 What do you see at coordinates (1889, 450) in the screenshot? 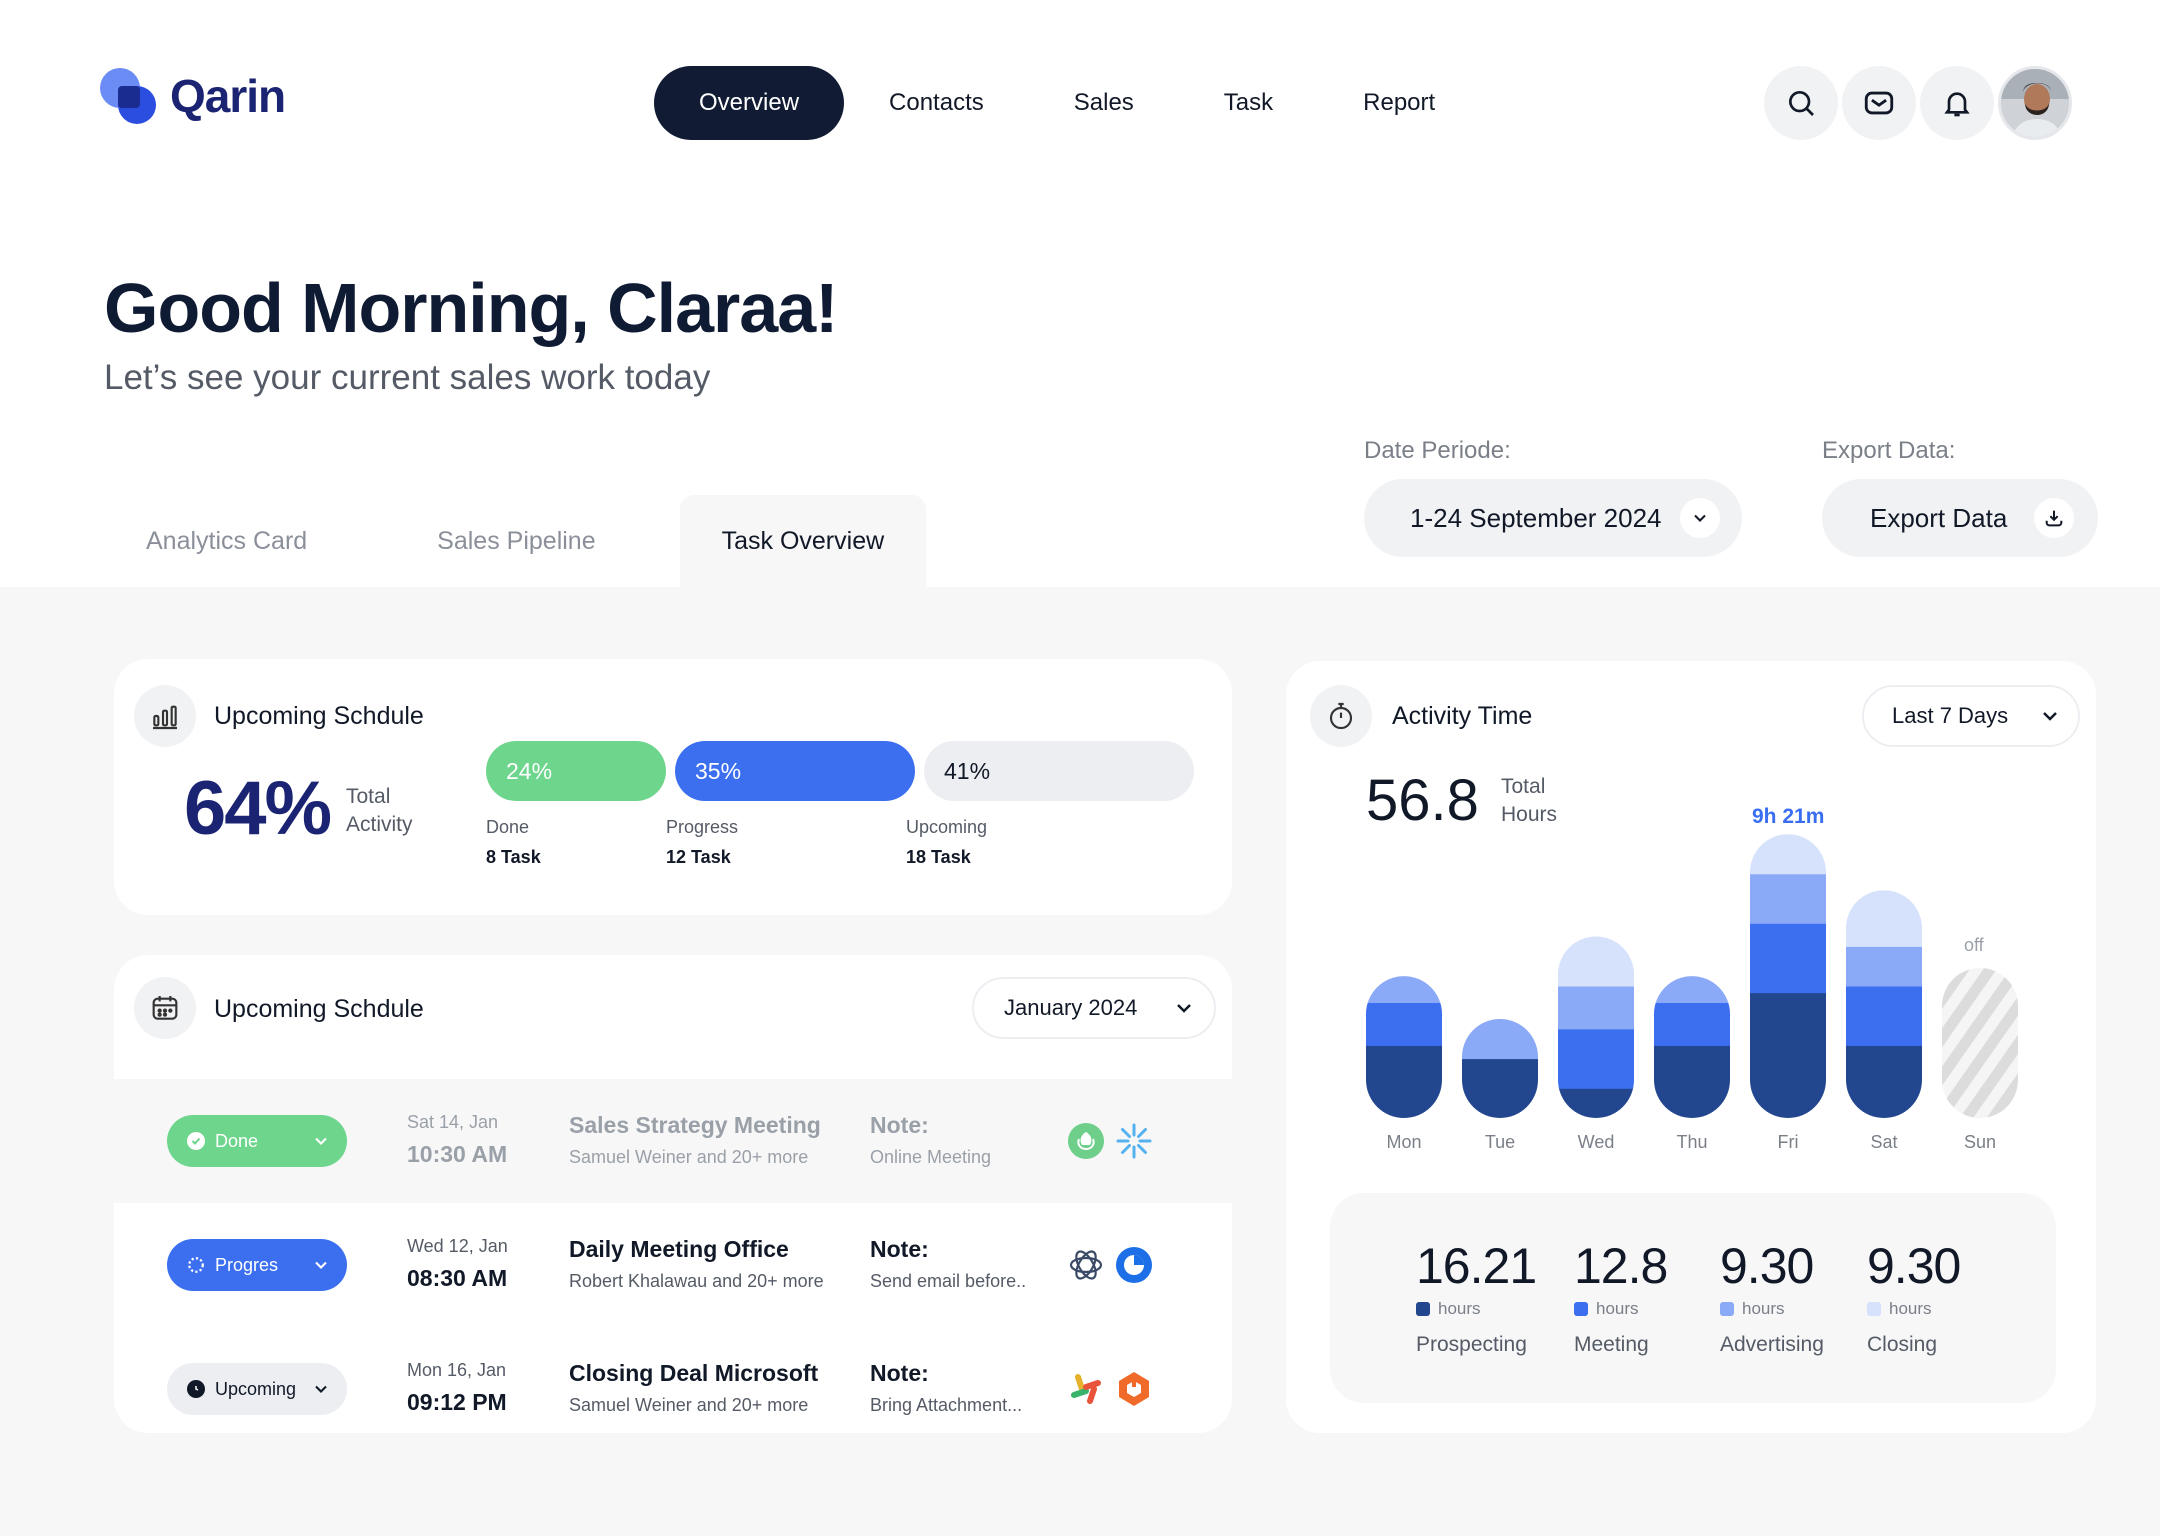
I see `export-data-label: Export Data:` at bounding box center [1889, 450].